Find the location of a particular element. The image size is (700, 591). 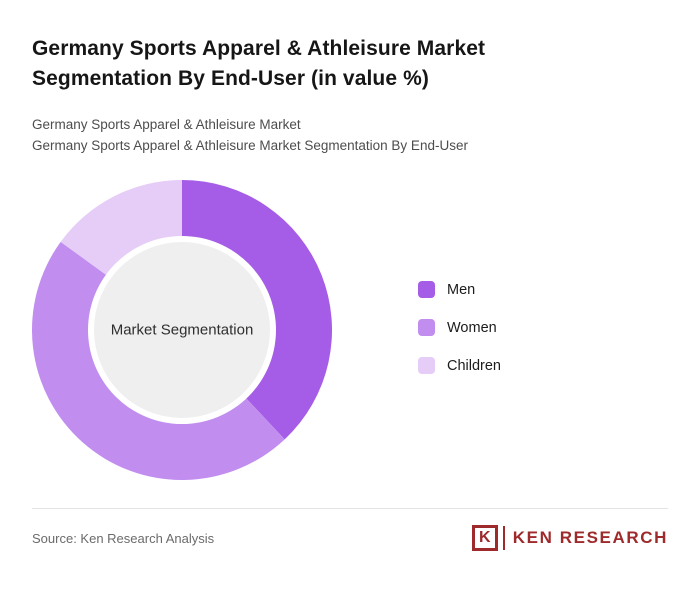

logo-k-letter: K is located at coordinates (485, 538).